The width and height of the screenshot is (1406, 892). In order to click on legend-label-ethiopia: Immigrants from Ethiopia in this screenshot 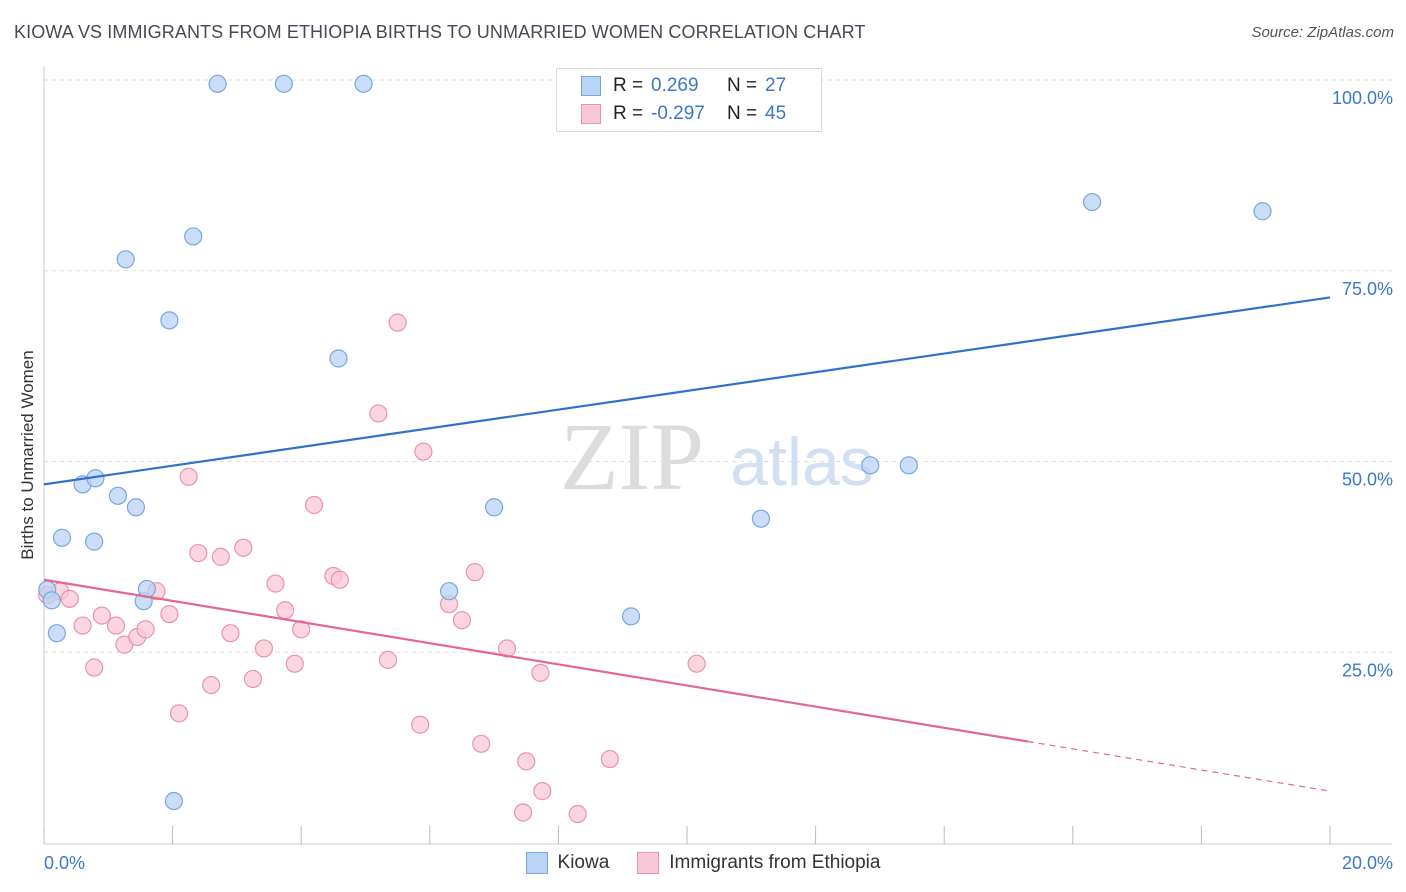, I will do `click(775, 862)`.